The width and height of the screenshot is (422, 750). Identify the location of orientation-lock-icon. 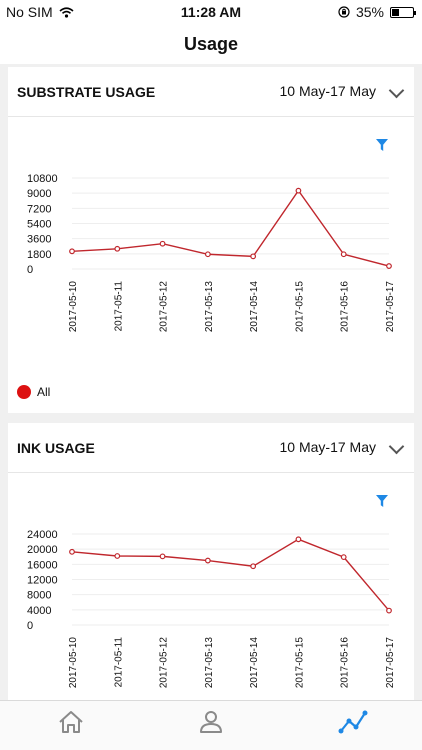
(344, 12).